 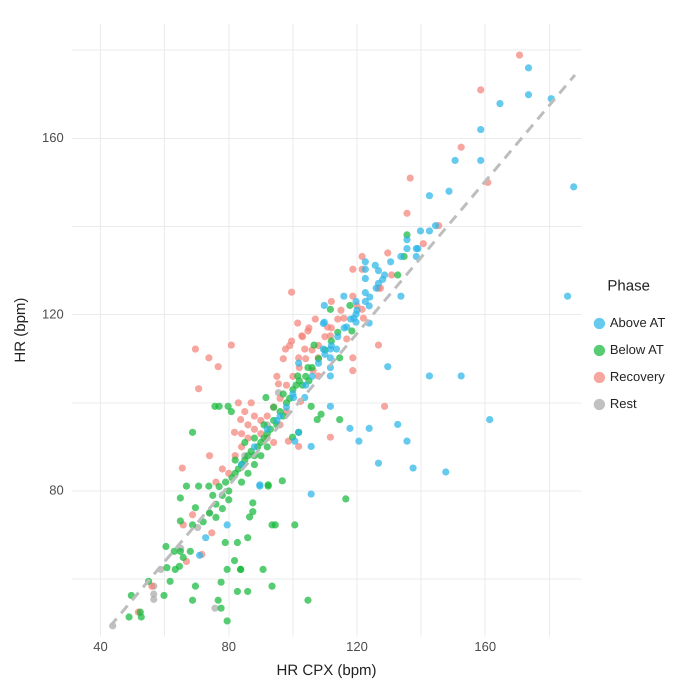 I want to click on legend-label: Below AT, so click(x=637, y=350).